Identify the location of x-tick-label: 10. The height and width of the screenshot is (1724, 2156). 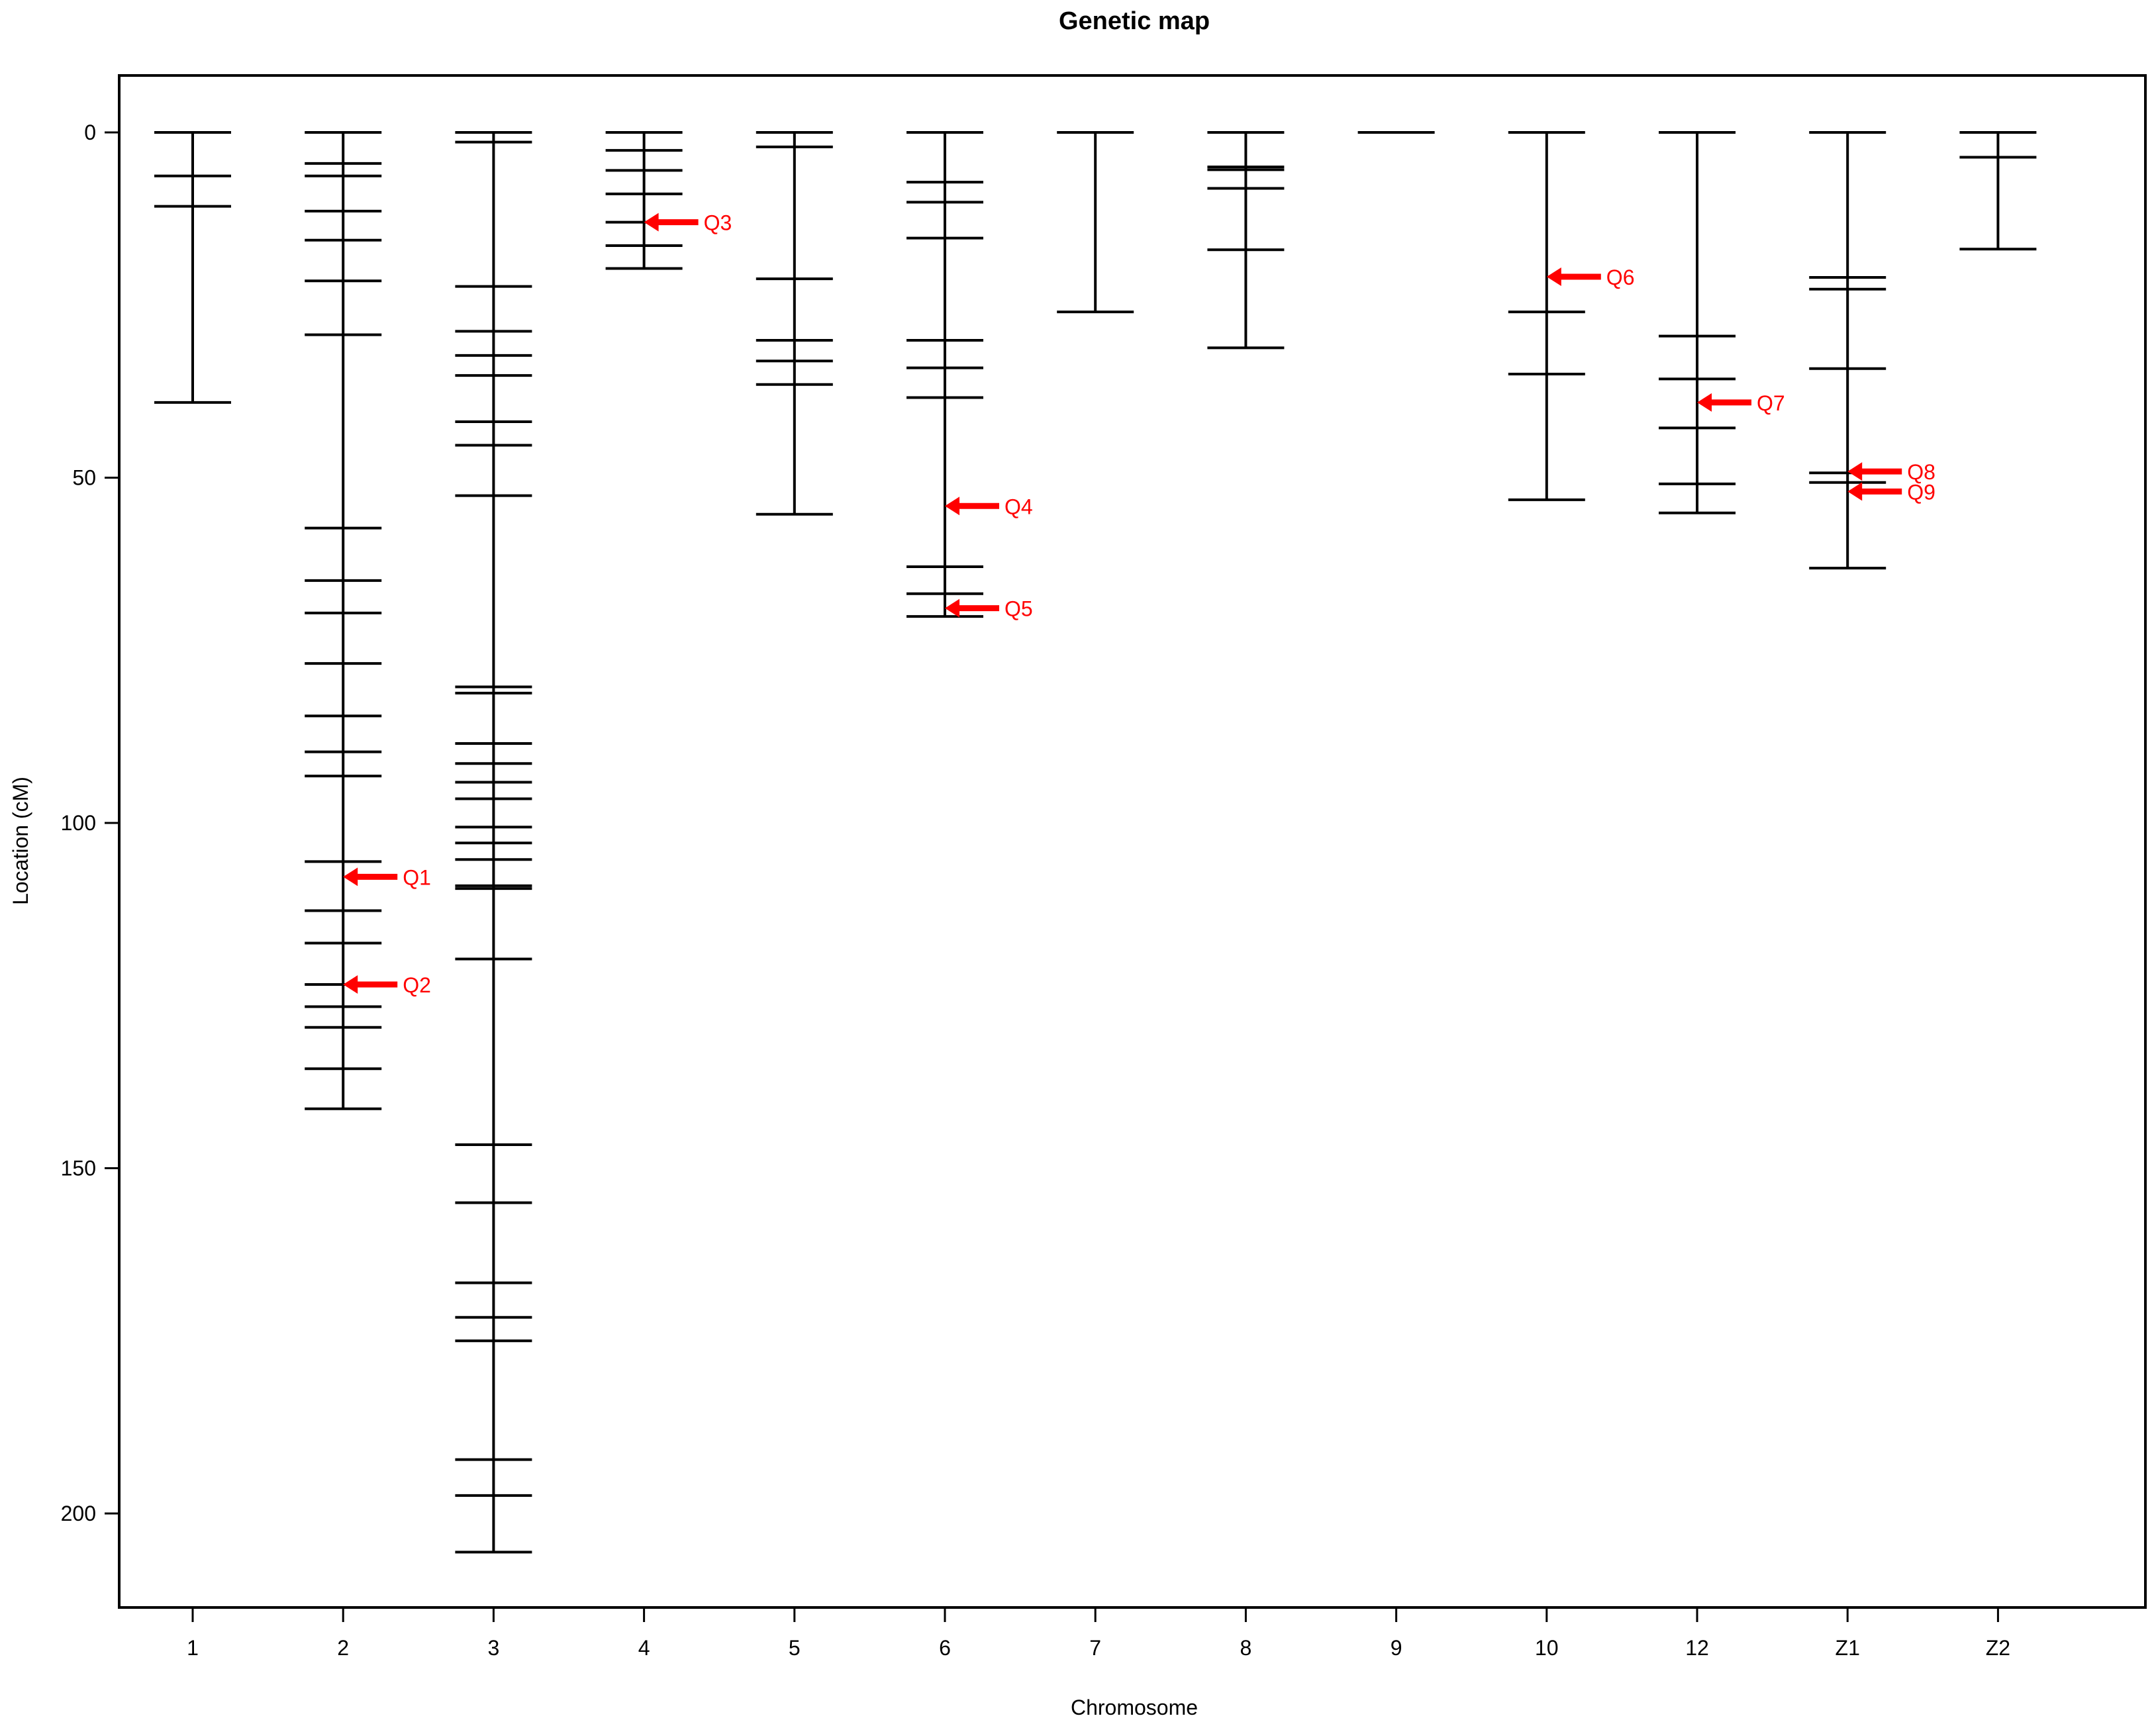
(1547, 1648).